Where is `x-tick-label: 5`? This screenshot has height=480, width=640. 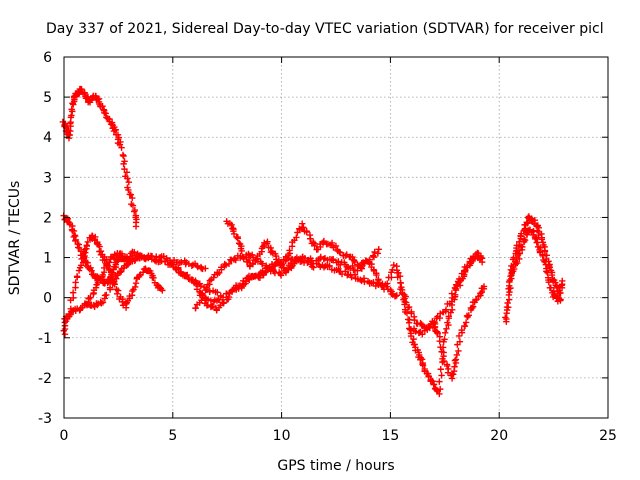
x-tick-label: 5 is located at coordinates (172, 436).